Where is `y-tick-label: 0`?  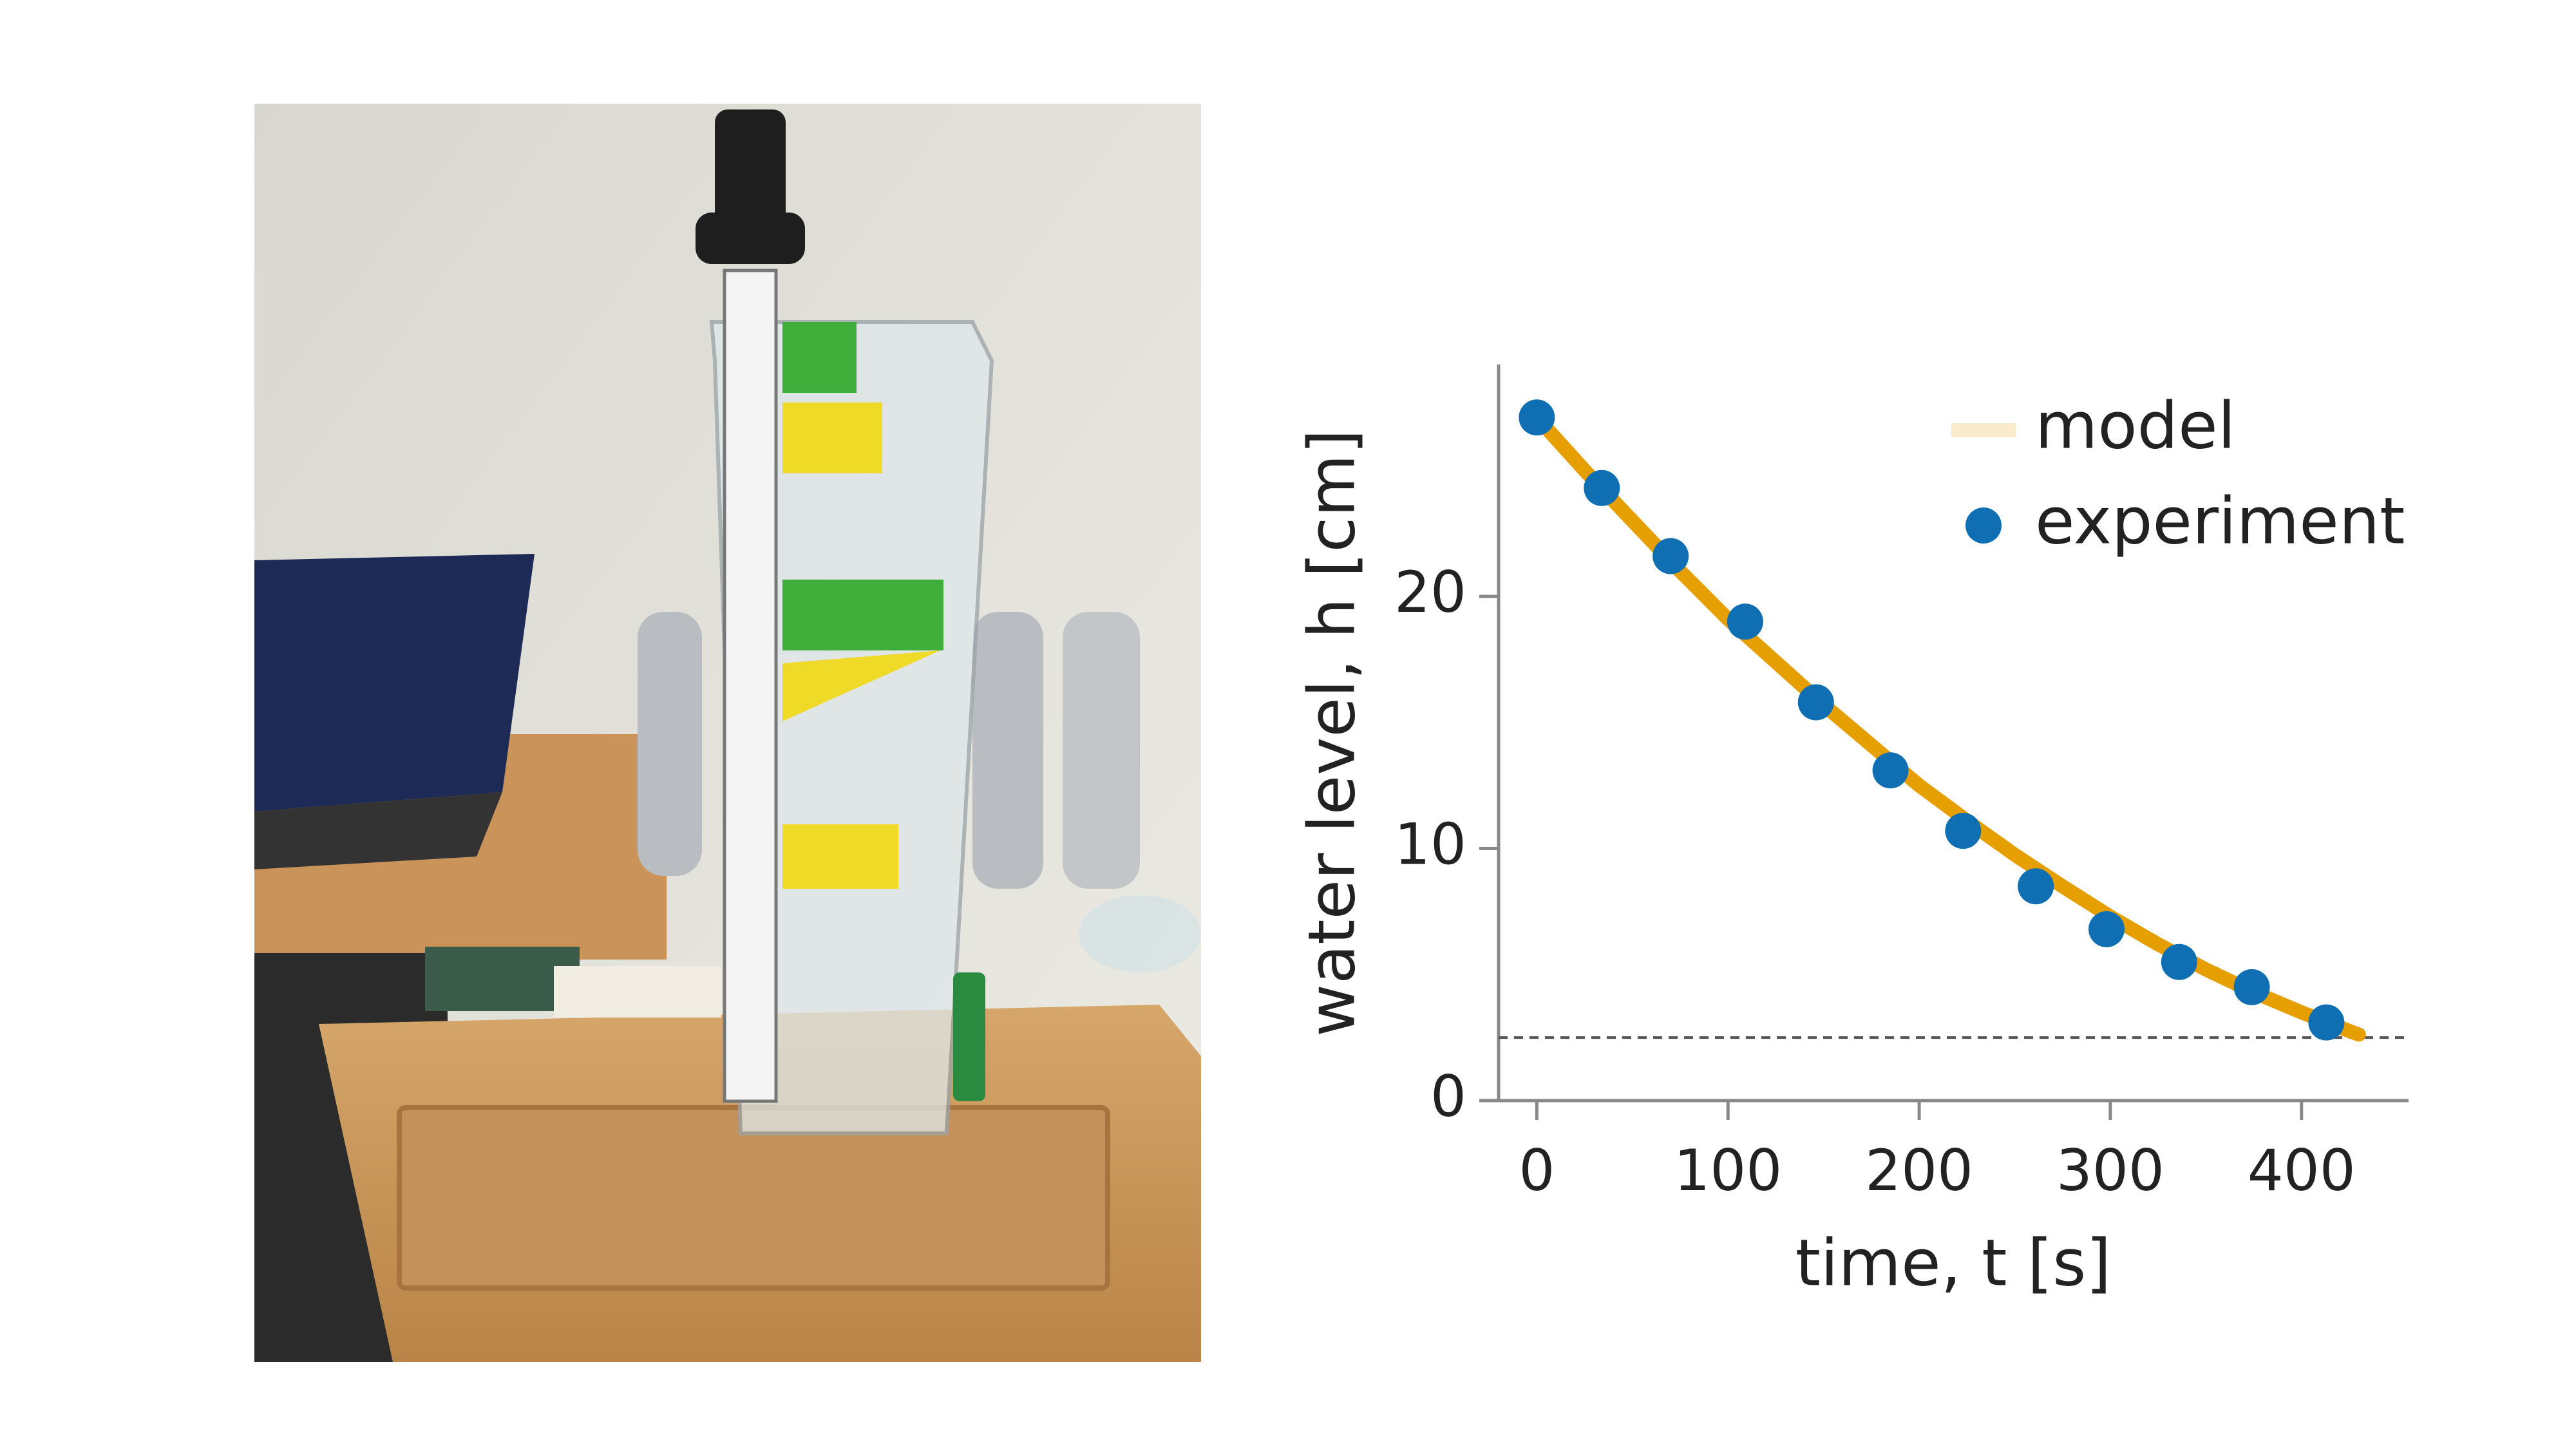 y-tick-label: 0 is located at coordinates (1448, 1096).